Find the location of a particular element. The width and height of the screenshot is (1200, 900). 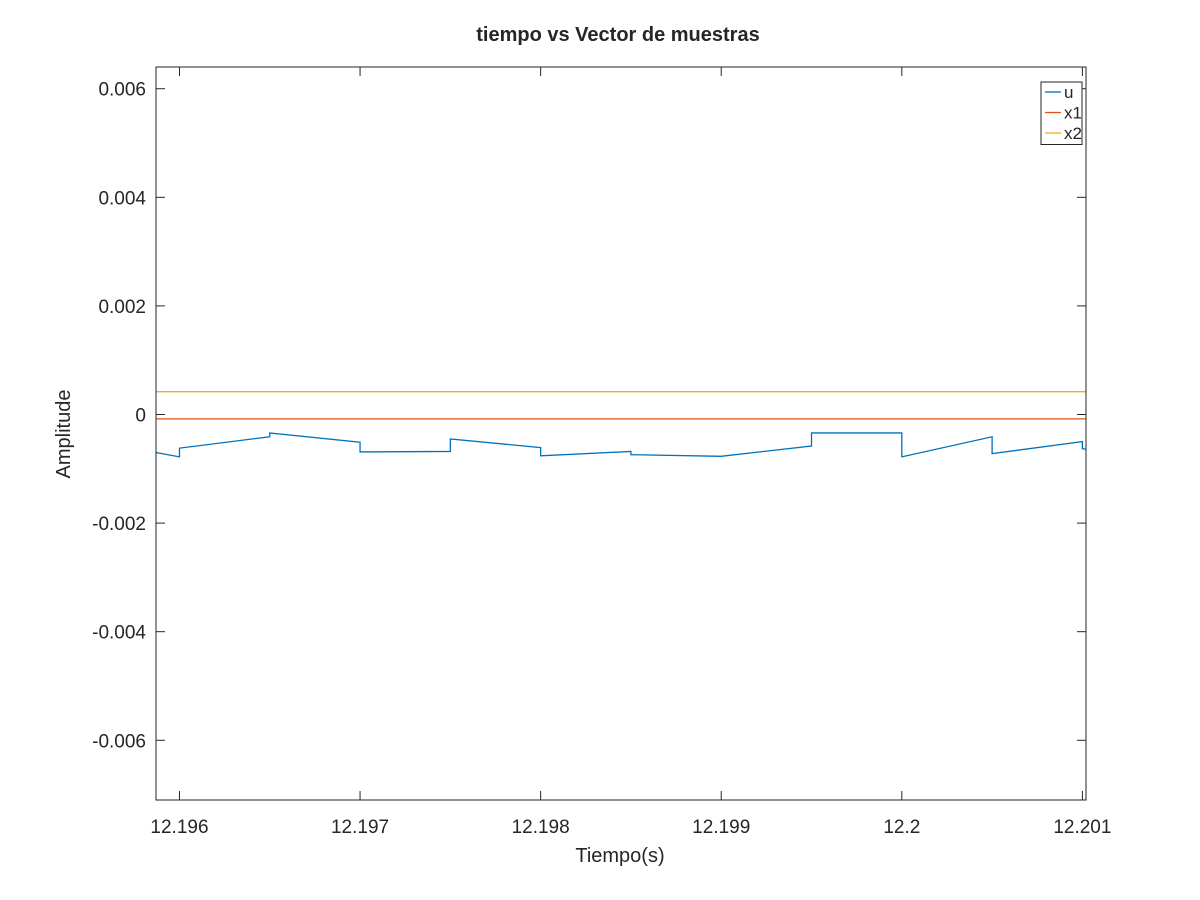

y-tick-label: -0.006 is located at coordinates (119, 741).